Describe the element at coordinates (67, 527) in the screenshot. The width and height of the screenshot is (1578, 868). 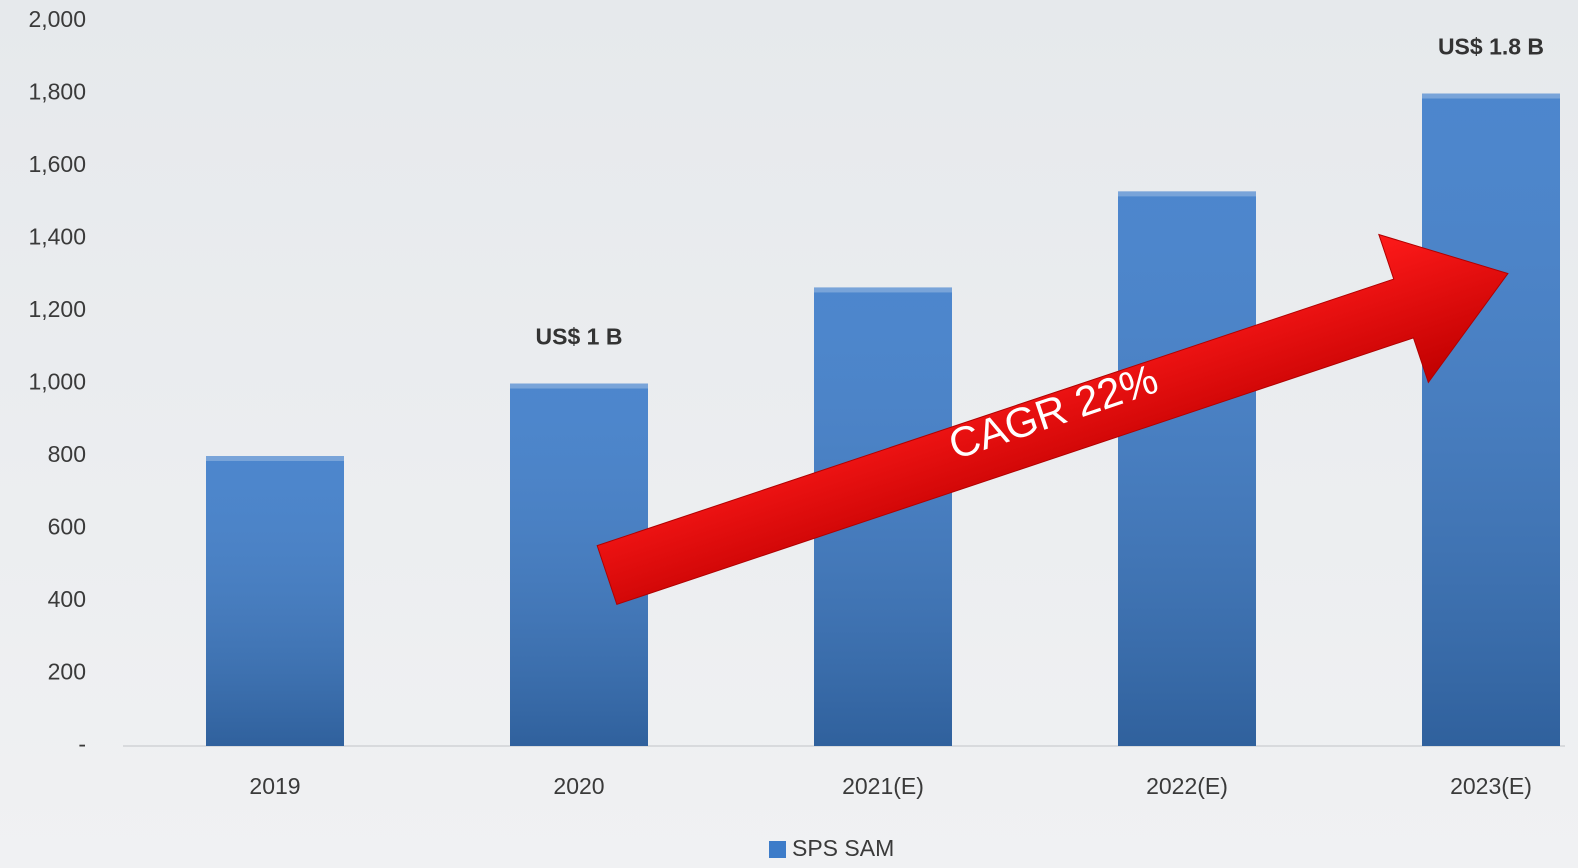
I see `y-tick-label: 600` at that location.